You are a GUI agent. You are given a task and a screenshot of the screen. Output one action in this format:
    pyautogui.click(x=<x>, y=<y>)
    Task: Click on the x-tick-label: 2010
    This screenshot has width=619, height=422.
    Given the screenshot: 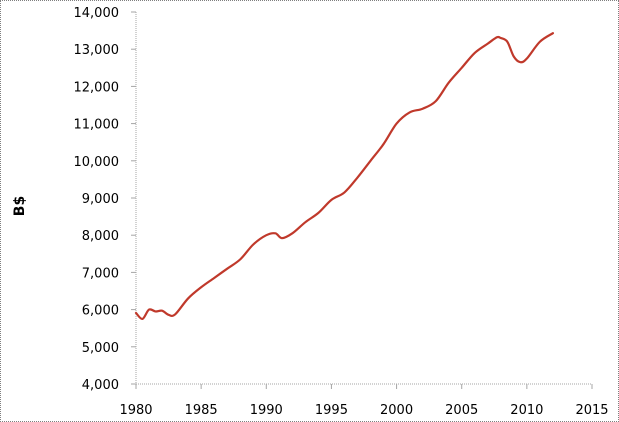 What is the action you would take?
    pyautogui.click(x=526, y=410)
    